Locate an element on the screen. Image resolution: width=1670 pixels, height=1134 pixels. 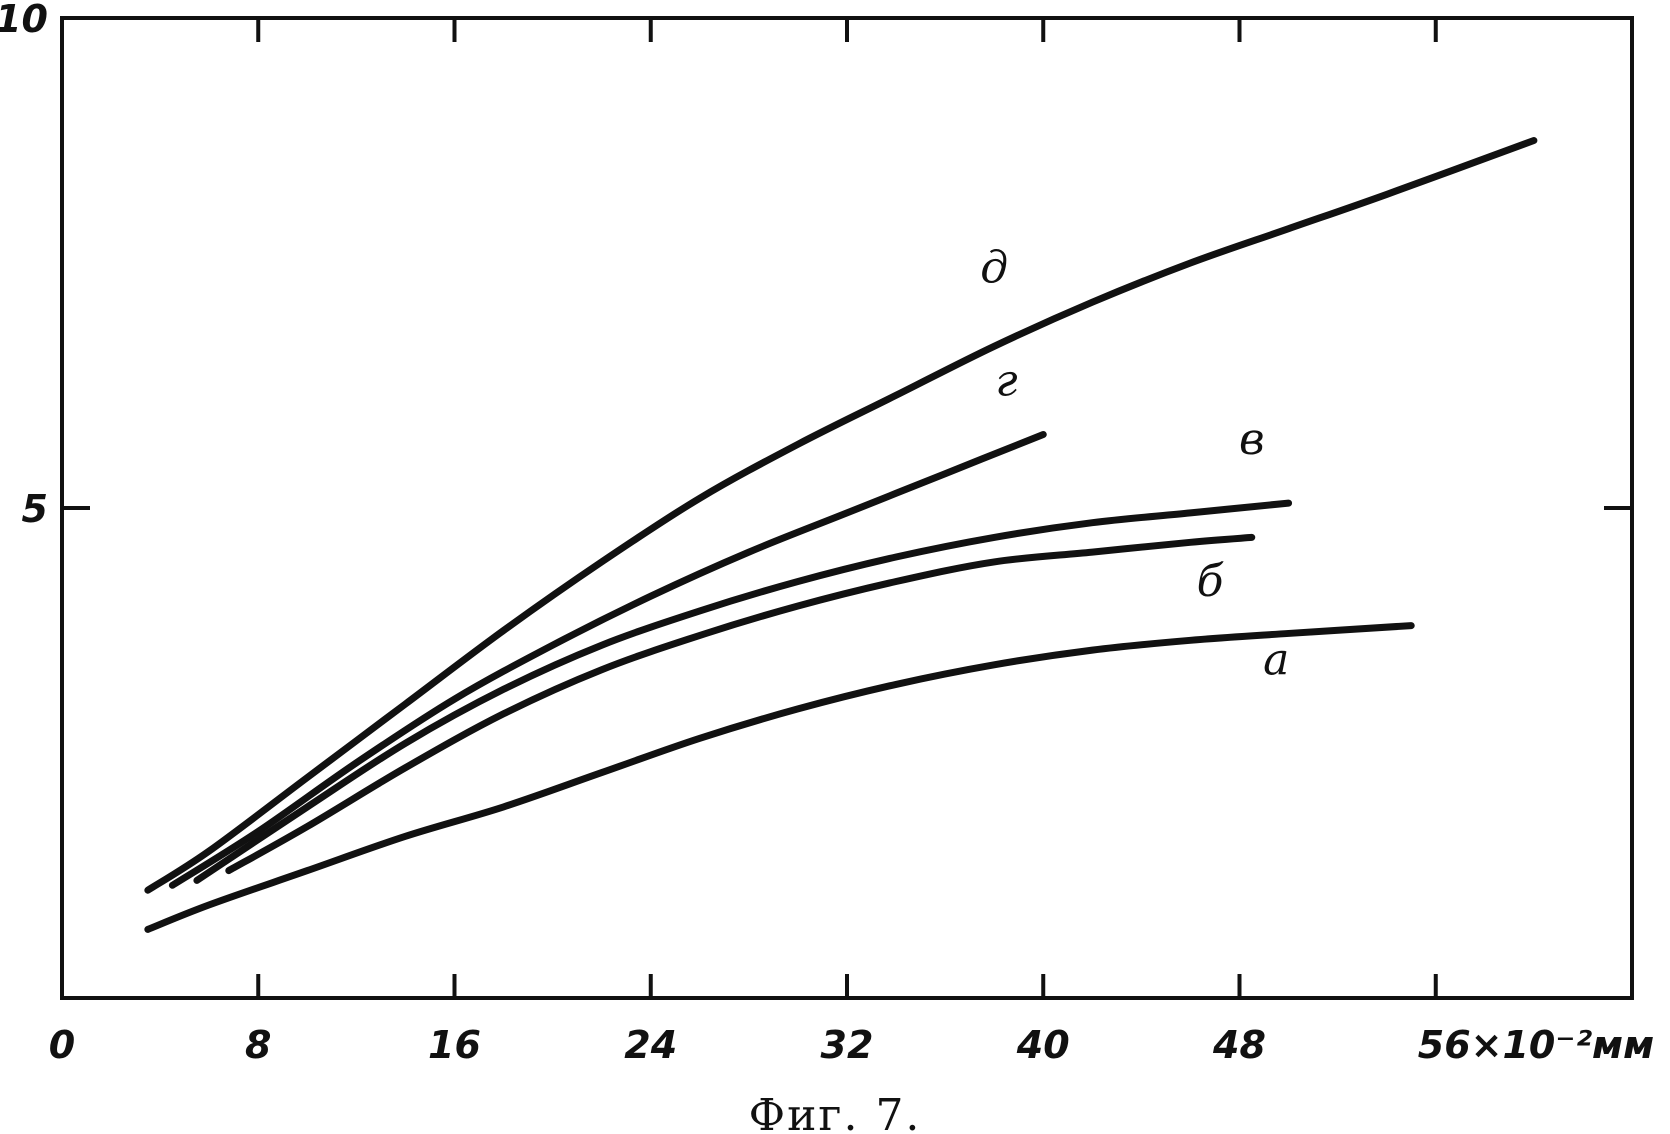
x-tick-label-4: 32 is located at coordinates (847, 1045).